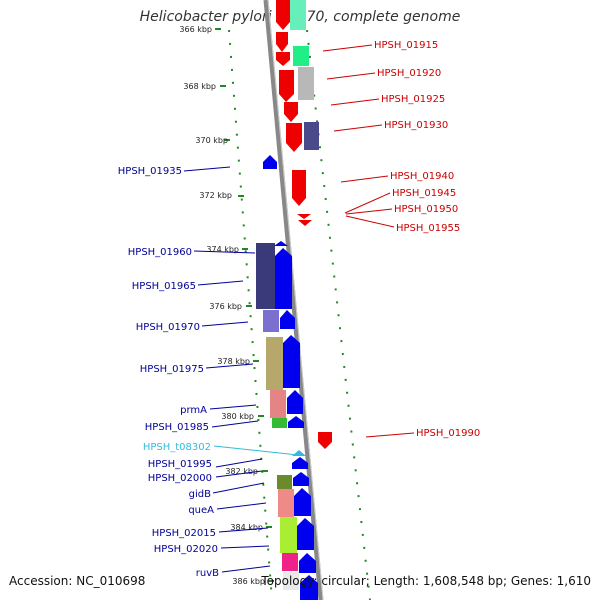 This screenshot has width=600, height=600. I want to click on backbone-track, so click(293, 300).